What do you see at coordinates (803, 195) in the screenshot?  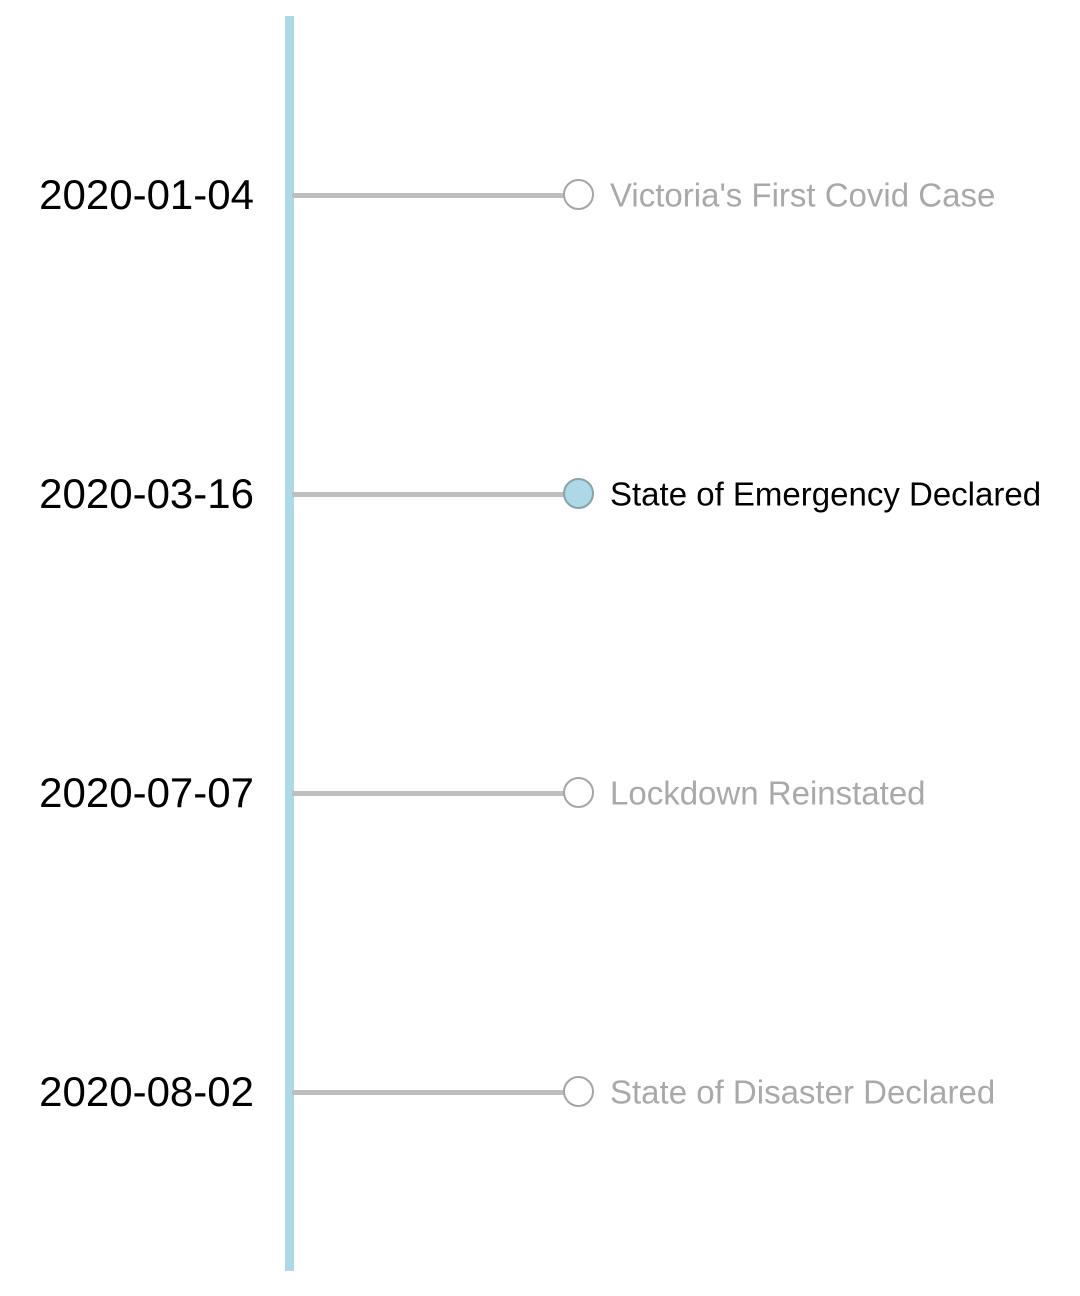 I see `event-label: Victoria's First Covid Case` at bounding box center [803, 195].